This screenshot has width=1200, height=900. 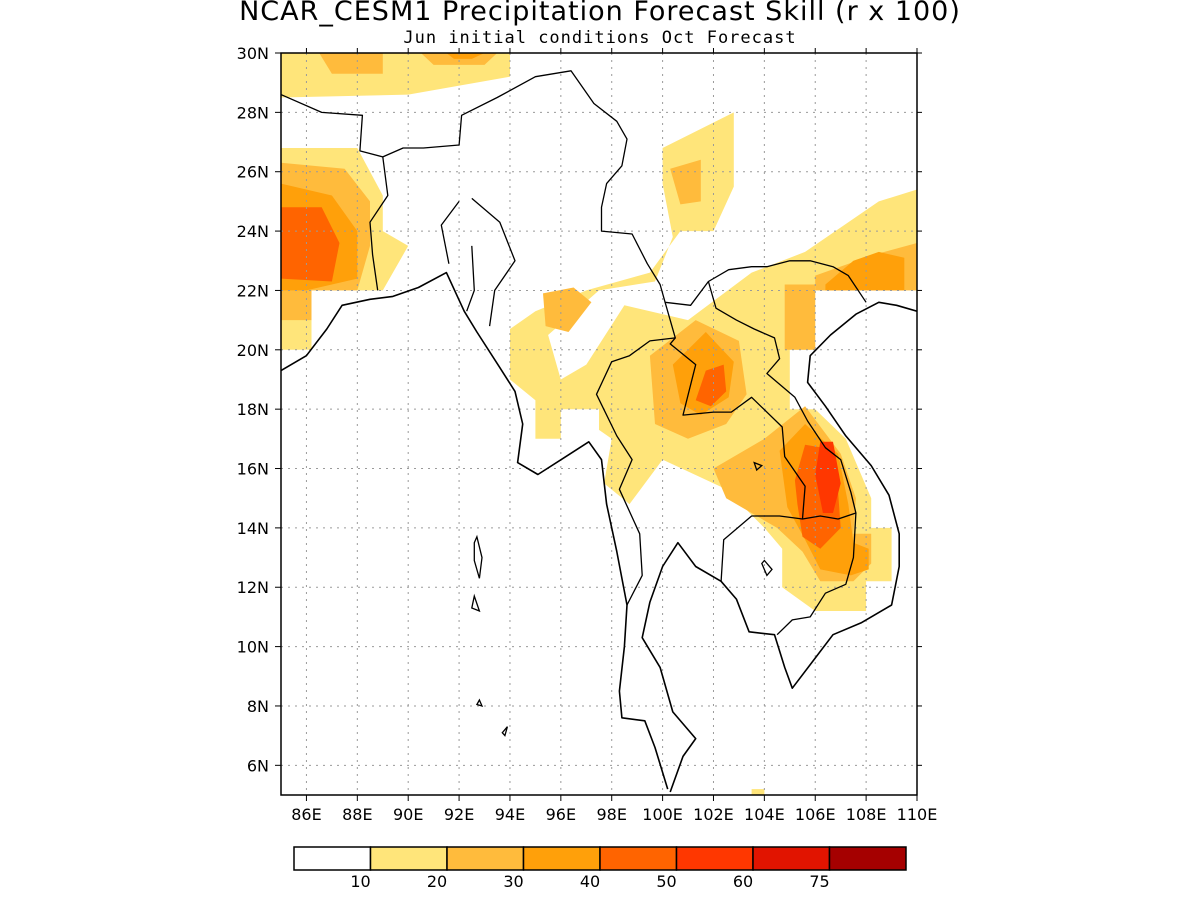 I want to click on x-tick-label-5: 96E, so click(x=561, y=814).